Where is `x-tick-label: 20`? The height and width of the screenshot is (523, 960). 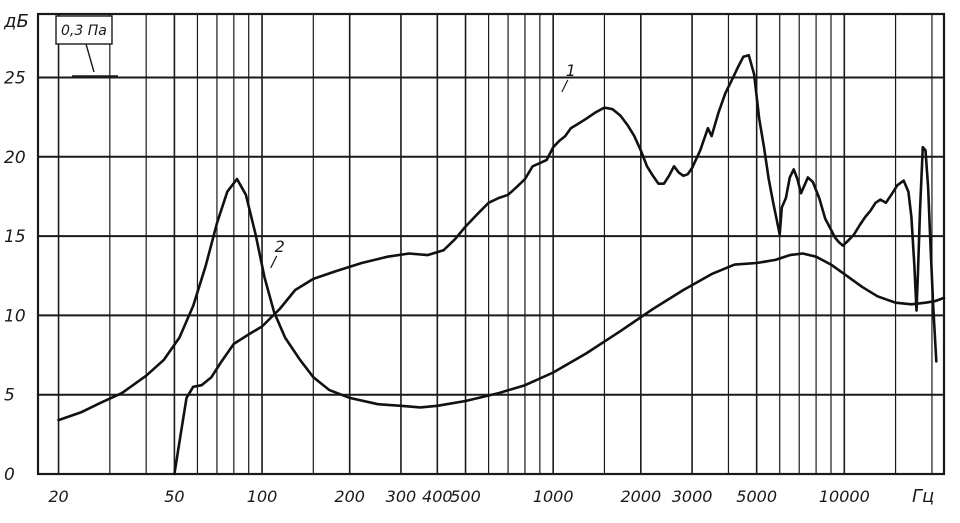 x-tick-label: 20 is located at coordinates (58, 496).